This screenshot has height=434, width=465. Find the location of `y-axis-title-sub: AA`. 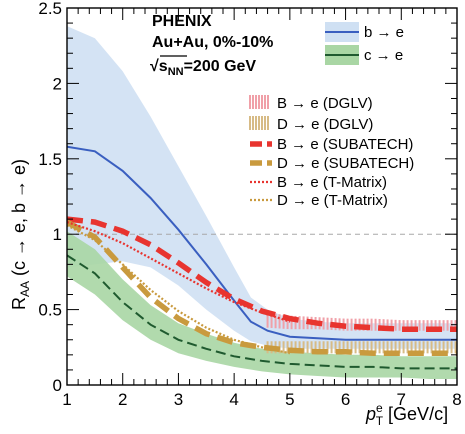

y-axis-title-sub: AA is located at coordinates (25, 289).